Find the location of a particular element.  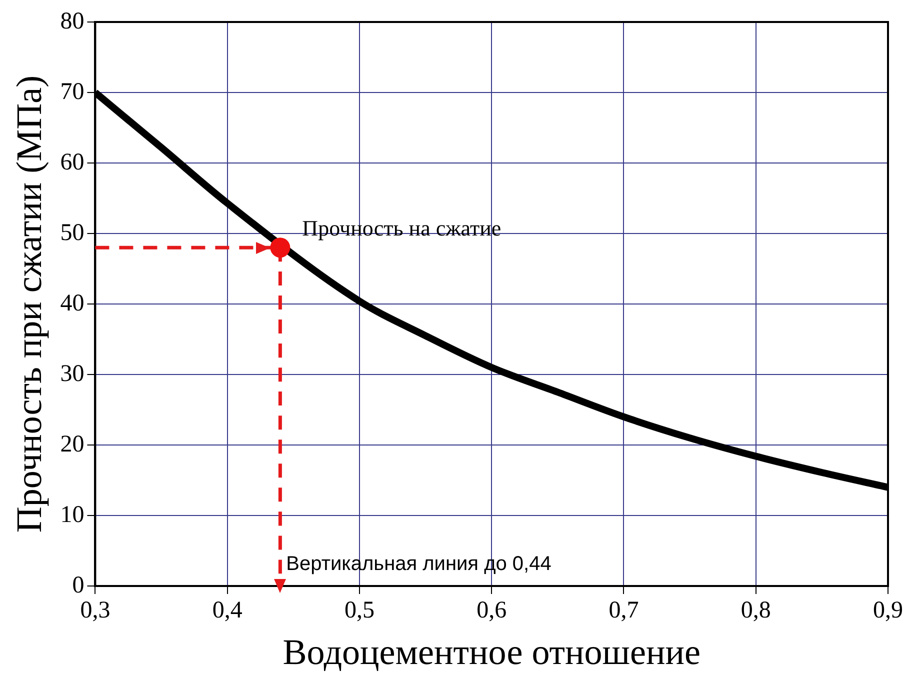

y-tick-label: 40 is located at coordinates (72, 303).